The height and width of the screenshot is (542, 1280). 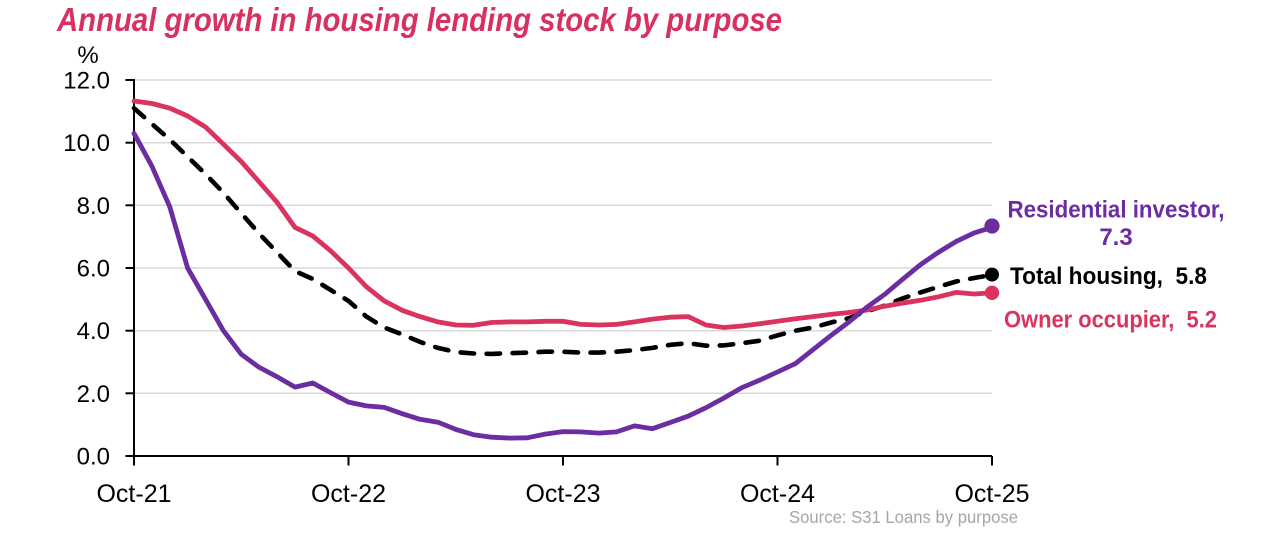 What do you see at coordinates (1108, 276) in the screenshot?
I see `svg-text: Total housing, 5.8` at bounding box center [1108, 276].